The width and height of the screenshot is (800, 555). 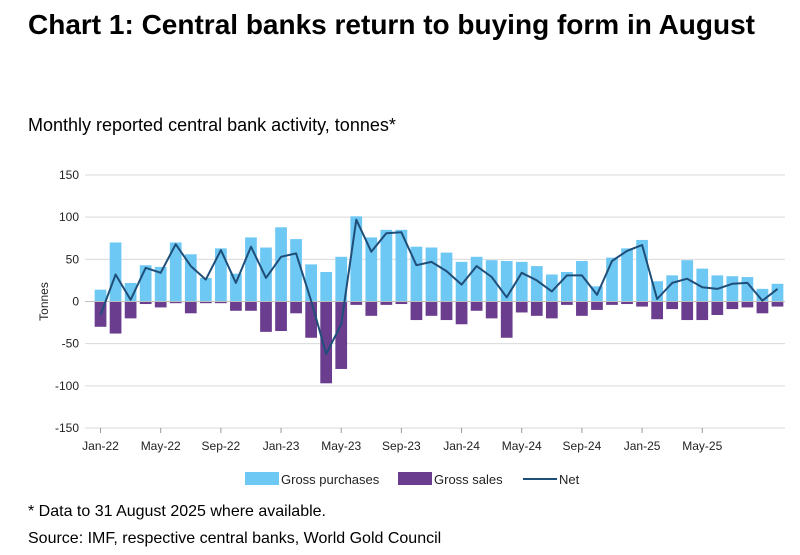 What do you see at coordinates (221, 446) in the screenshot?
I see `x-tick-label: Sep-22` at bounding box center [221, 446].